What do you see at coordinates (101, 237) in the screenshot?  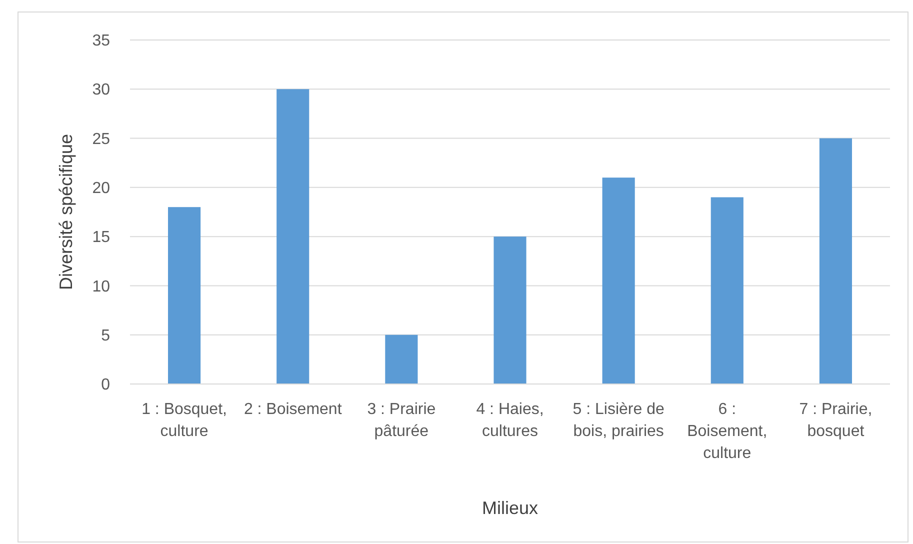 I see `y-tick-label: 15` at bounding box center [101, 237].